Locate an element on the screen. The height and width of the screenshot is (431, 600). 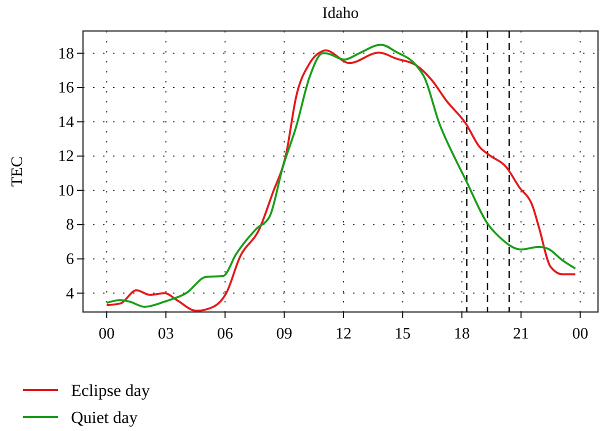
x-tick-label: 09 is located at coordinates (284, 334).